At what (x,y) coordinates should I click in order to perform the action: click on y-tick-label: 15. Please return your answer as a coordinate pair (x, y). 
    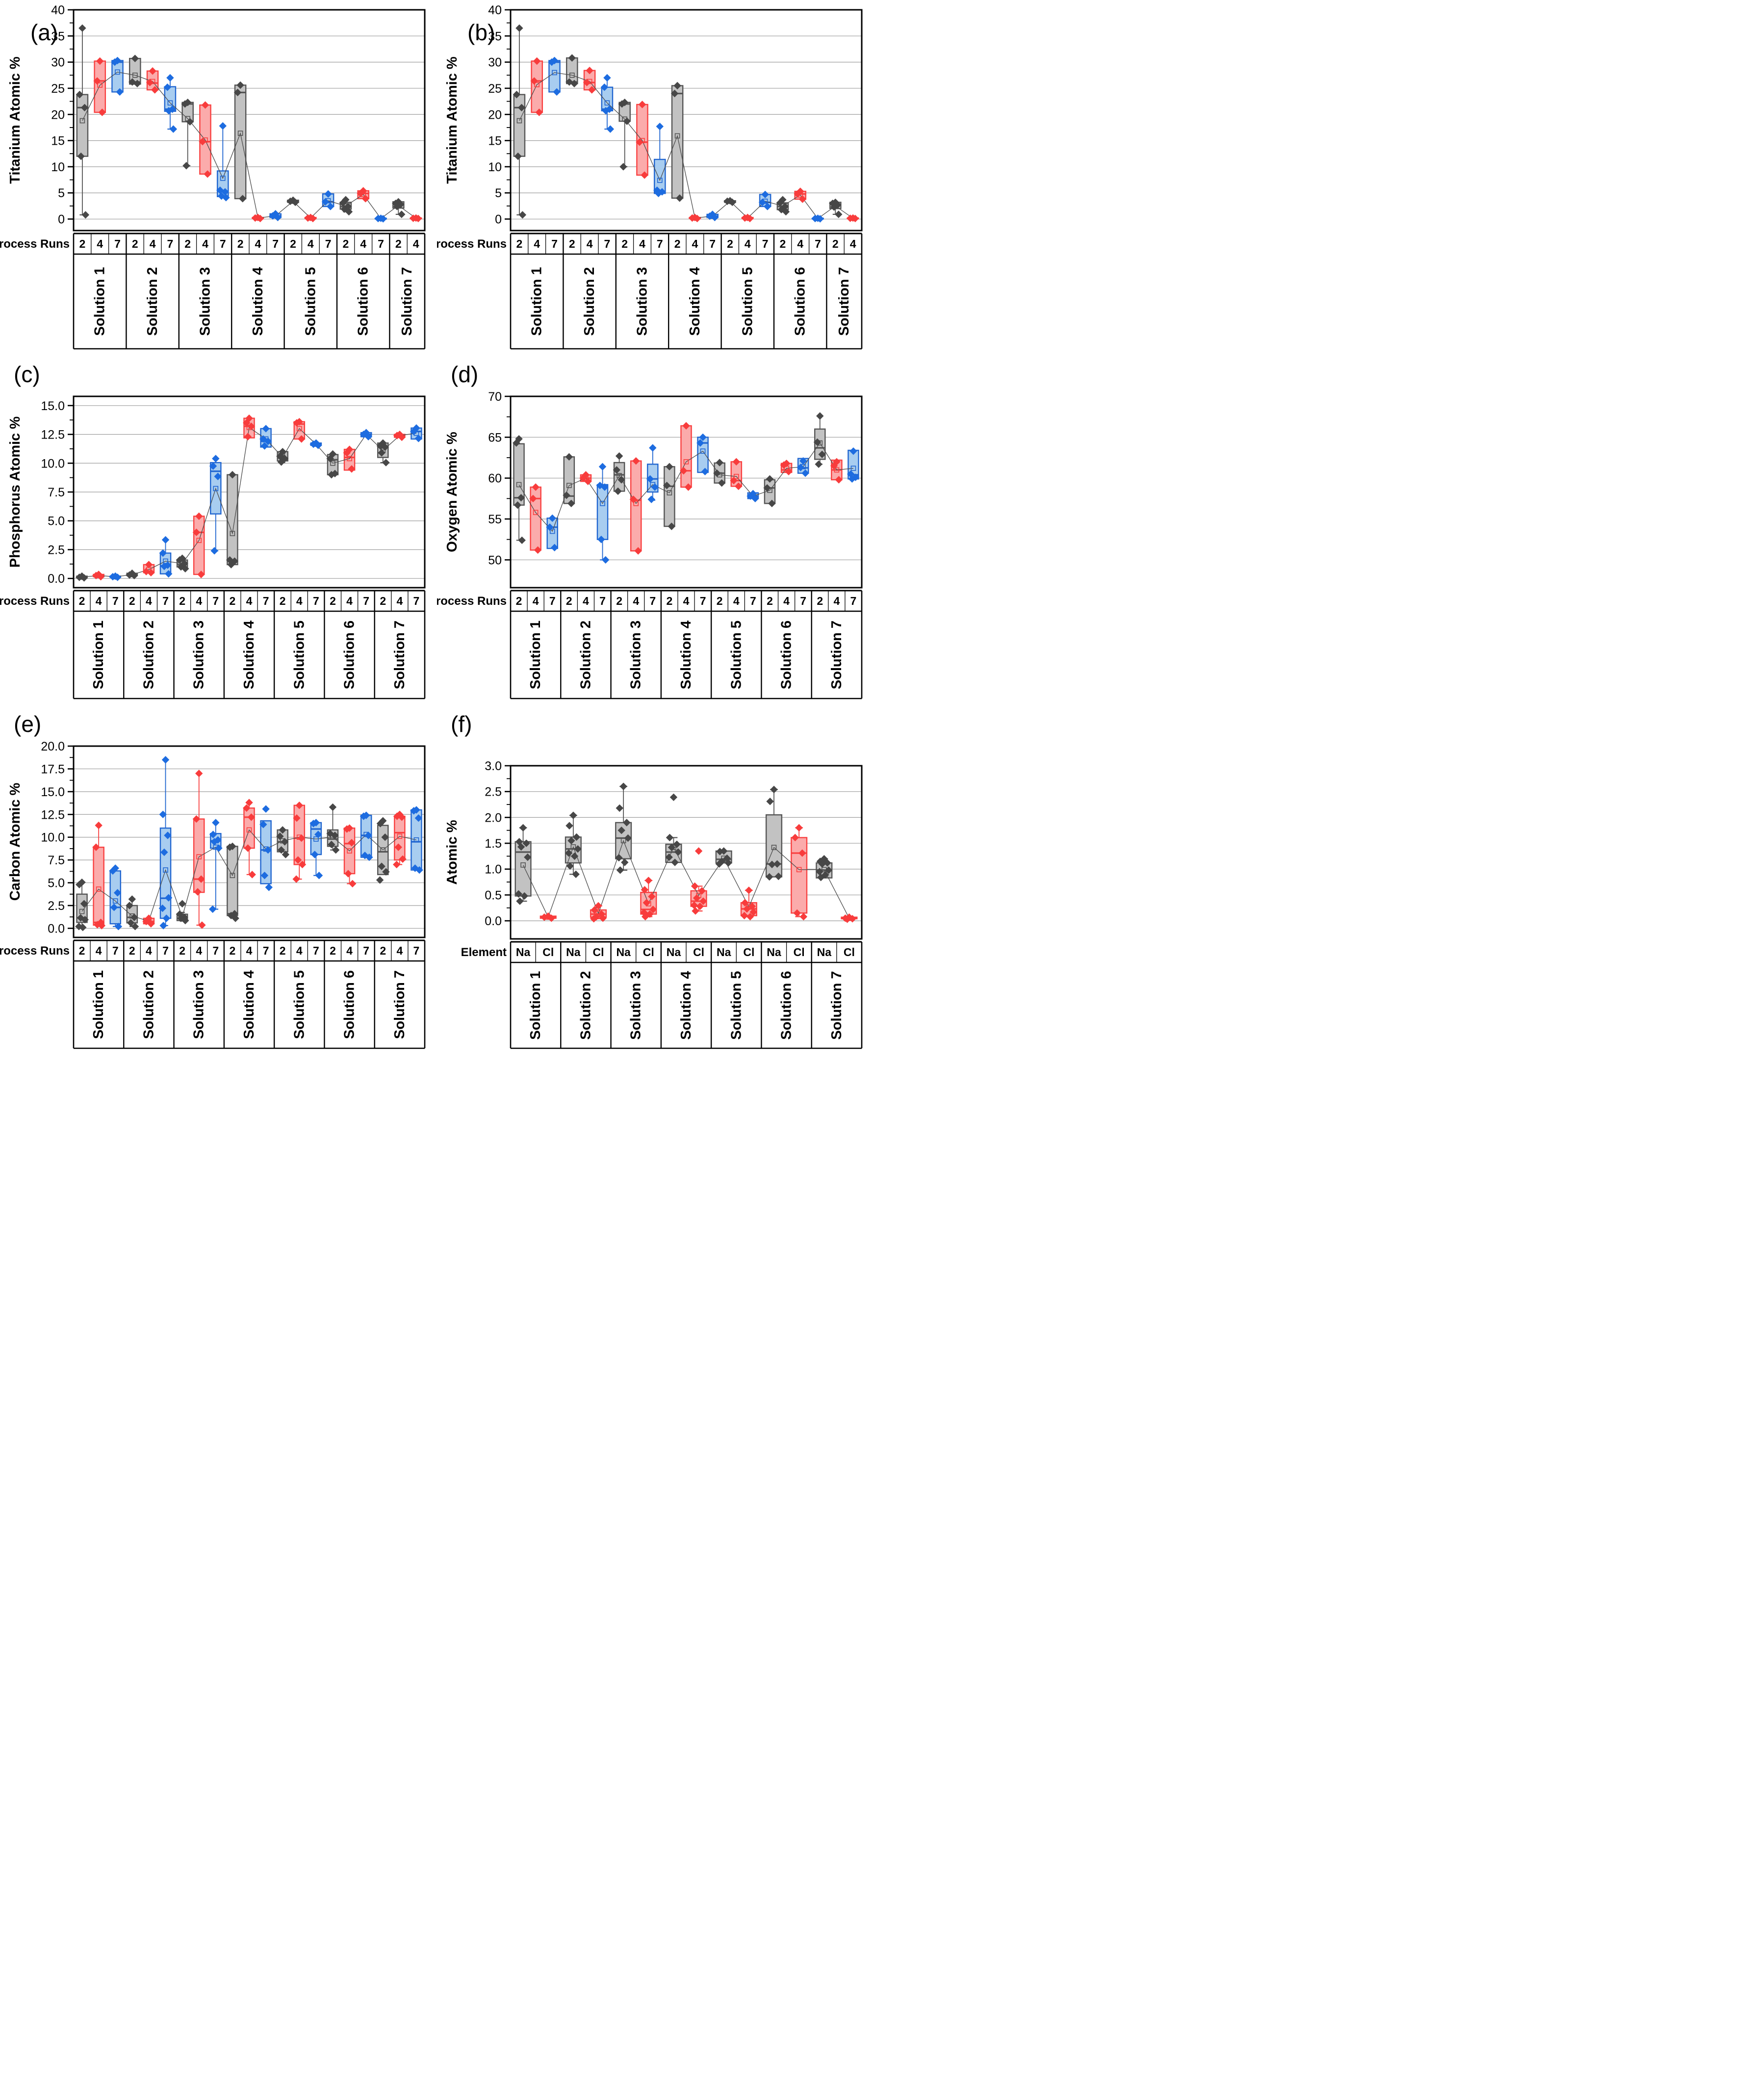
    Looking at the image, I should click on (495, 141).